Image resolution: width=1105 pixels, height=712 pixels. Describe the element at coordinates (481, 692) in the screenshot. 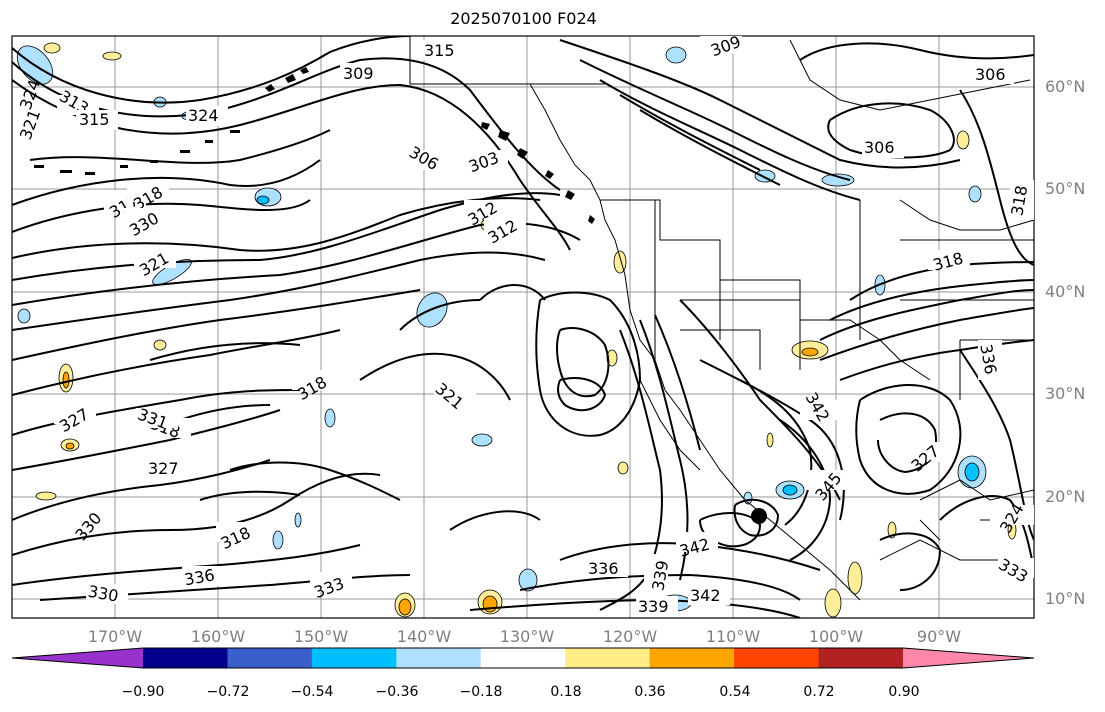

I see `colorbar-tick: −0.18` at that location.